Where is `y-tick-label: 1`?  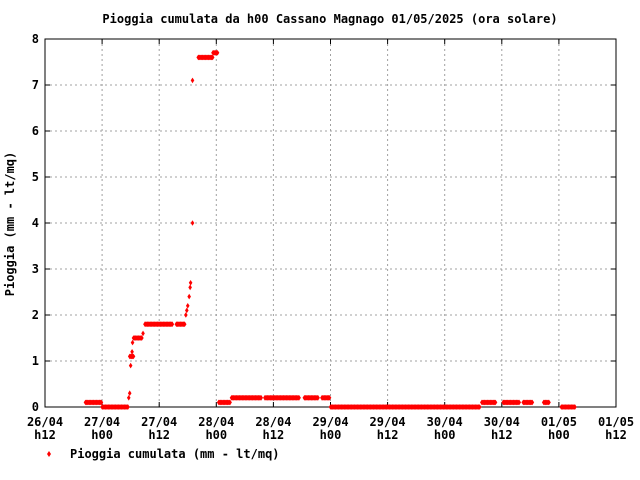 y-tick-label: 1 is located at coordinates (35, 361).